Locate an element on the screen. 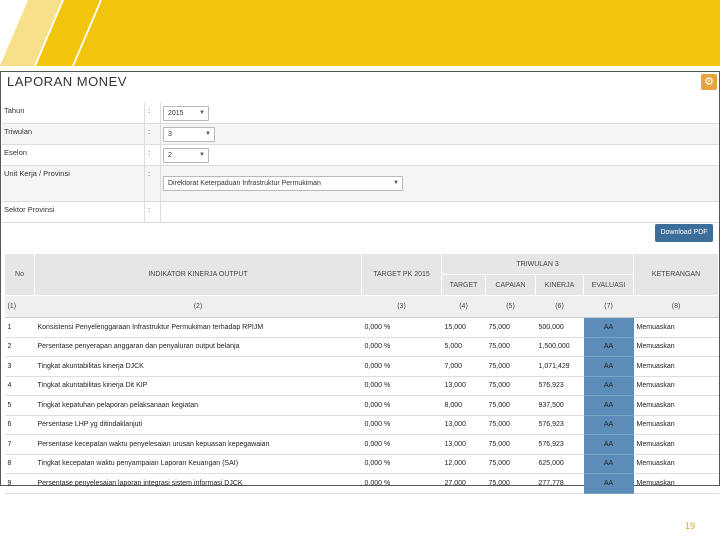  cell-indikator: Persentase LHP yg ditindaklanjuti is located at coordinates (198, 425).